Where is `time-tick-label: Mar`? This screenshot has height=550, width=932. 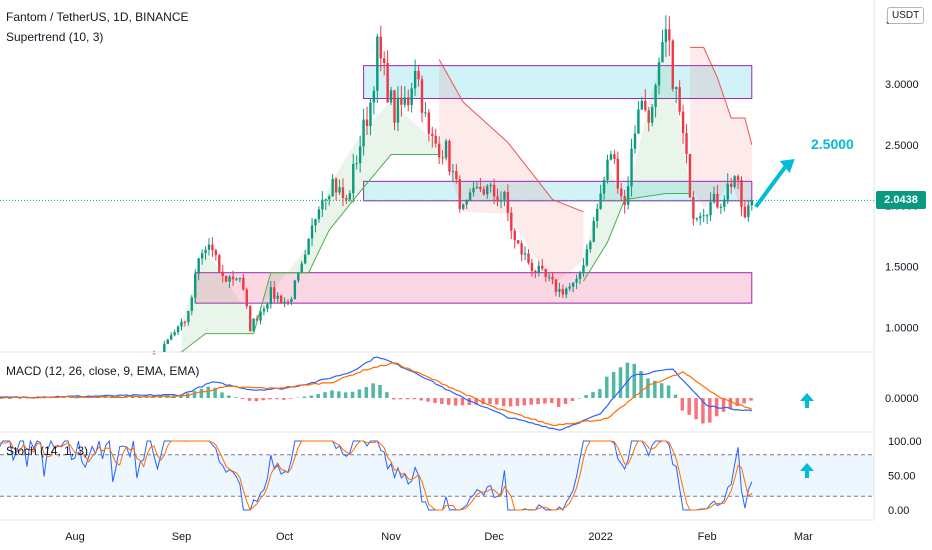 time-tick-label: Mar is located at coordinates (803, 537).